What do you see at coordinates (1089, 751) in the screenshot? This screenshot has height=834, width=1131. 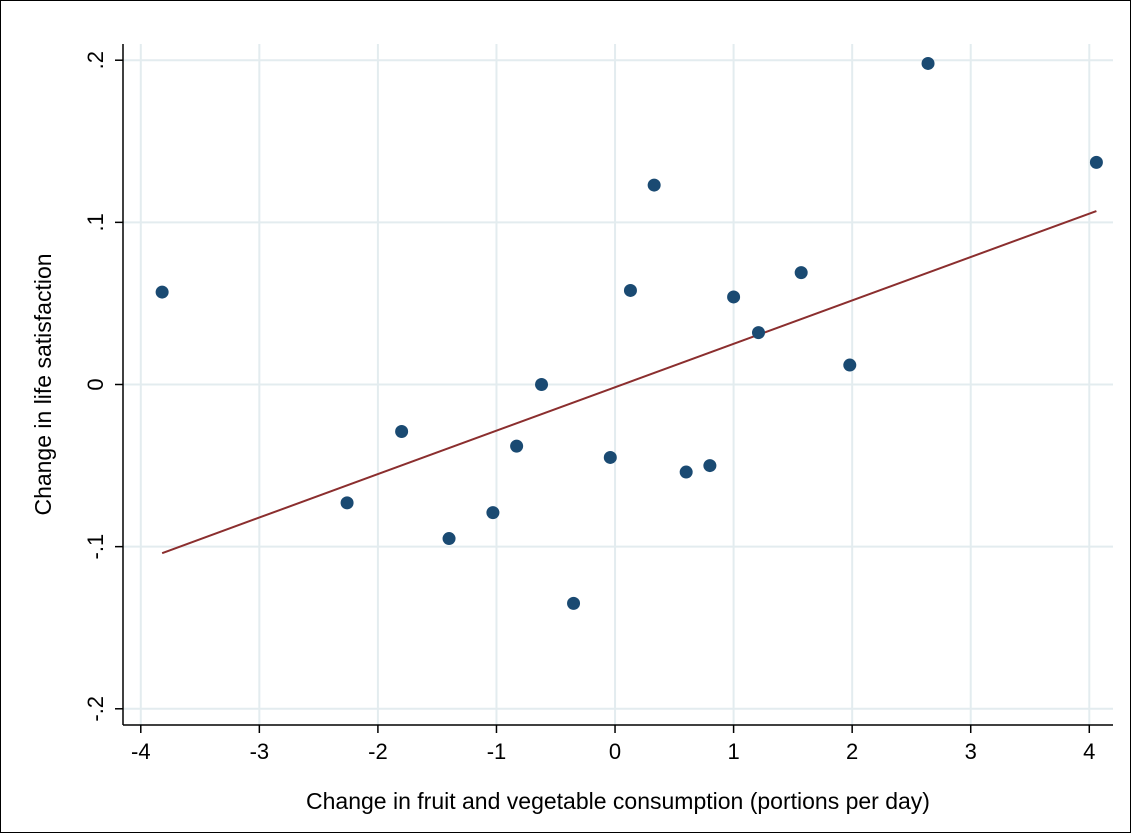 I see `x-tick-label: 4` at bounding box center [1089, 751].